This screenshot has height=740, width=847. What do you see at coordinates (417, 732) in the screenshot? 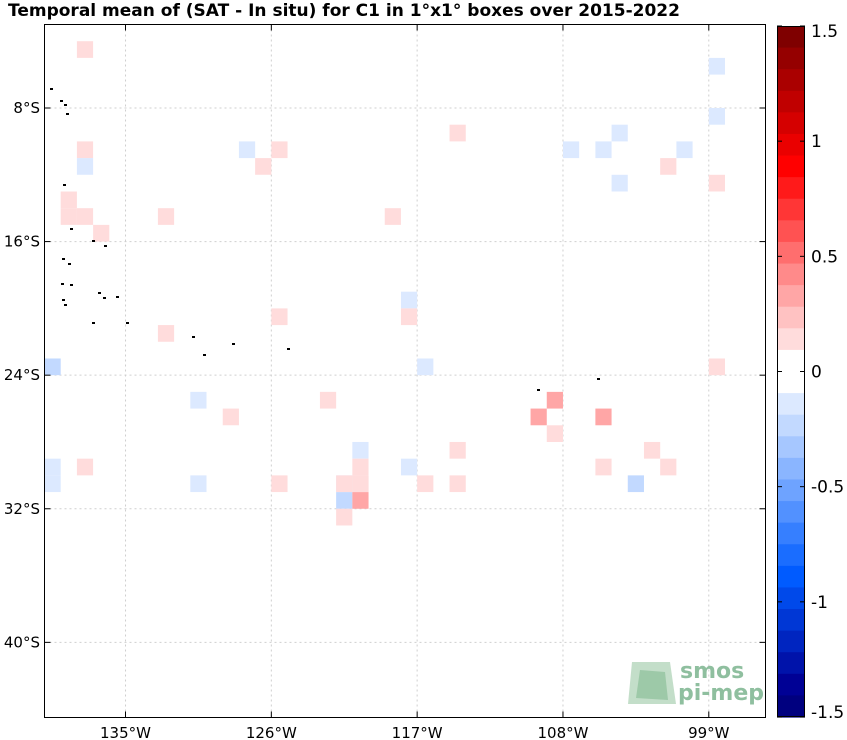
I see `x-tick-label-2: 117°W` at bounding box center [417, 732].